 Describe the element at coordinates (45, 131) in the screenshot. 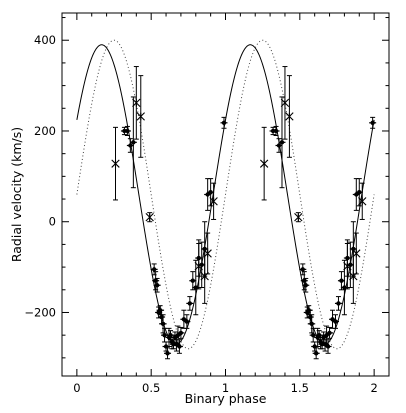

I see `y-tick-label: 200` at that location.